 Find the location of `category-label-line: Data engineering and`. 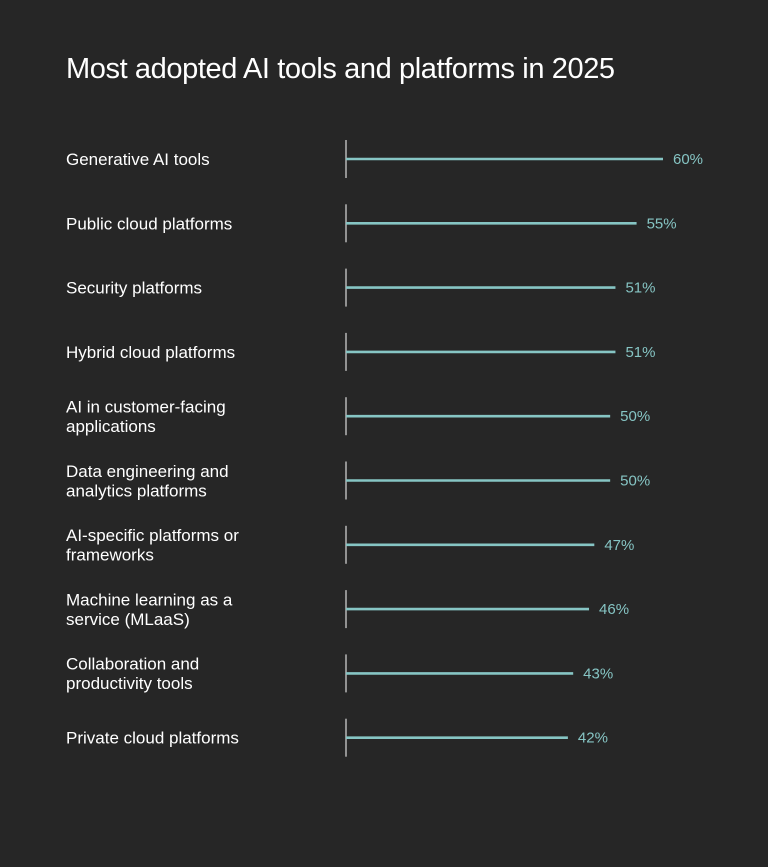

category-label-line: Data engineering and is located at coordinates (147, 471).